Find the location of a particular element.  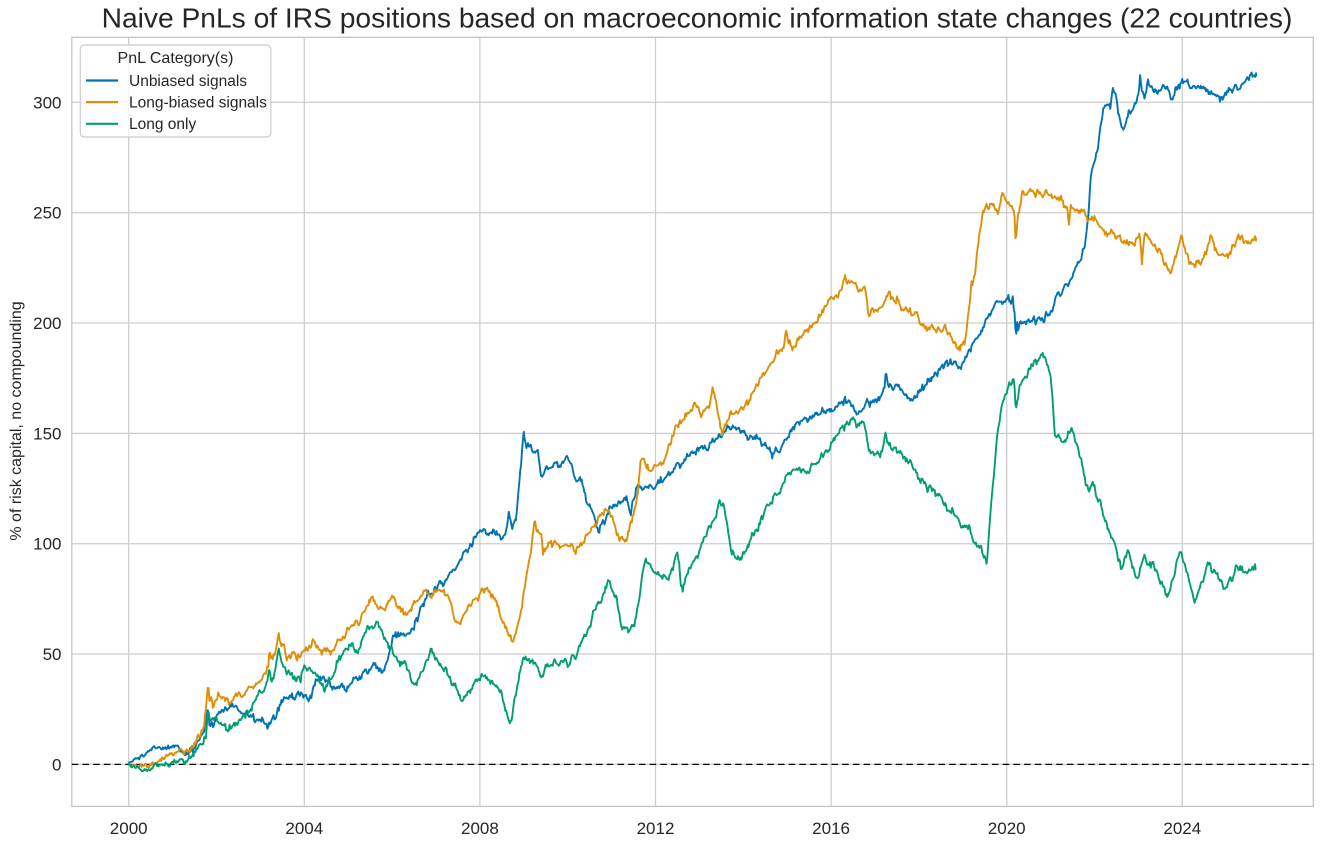

svg-text: PnL Category(s) is located at coordinates (176, 58).